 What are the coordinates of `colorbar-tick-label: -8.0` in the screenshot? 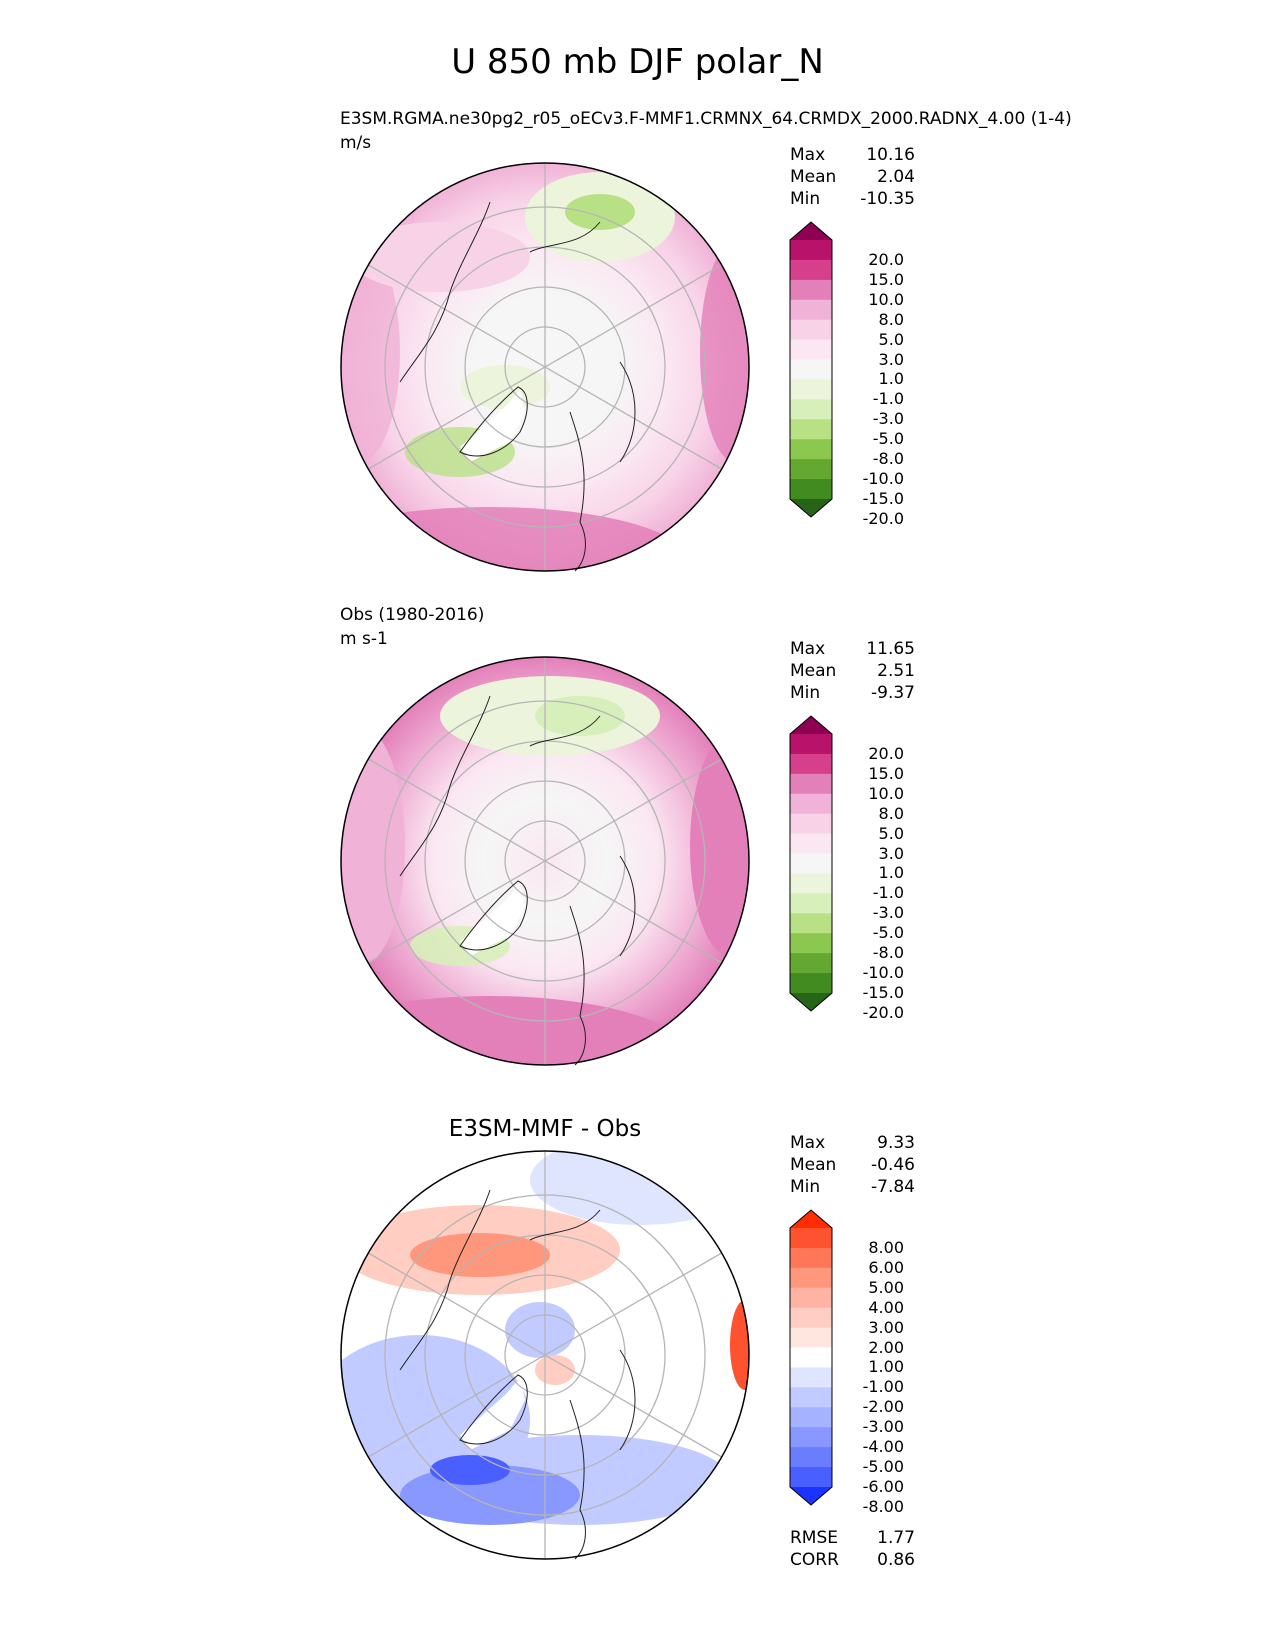 It's located at (888, 953).